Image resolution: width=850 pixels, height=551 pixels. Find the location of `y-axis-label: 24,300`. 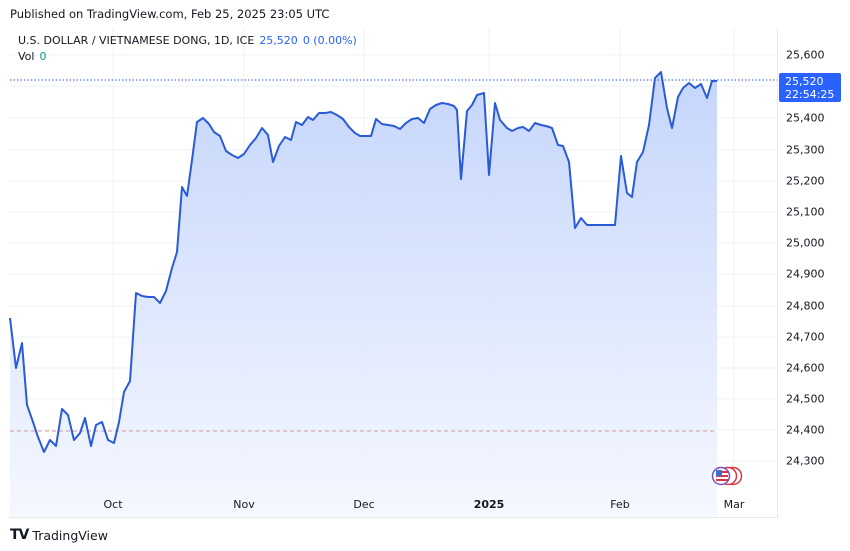

y-axis-label: 24,300 is located at coordinates (805, 461).